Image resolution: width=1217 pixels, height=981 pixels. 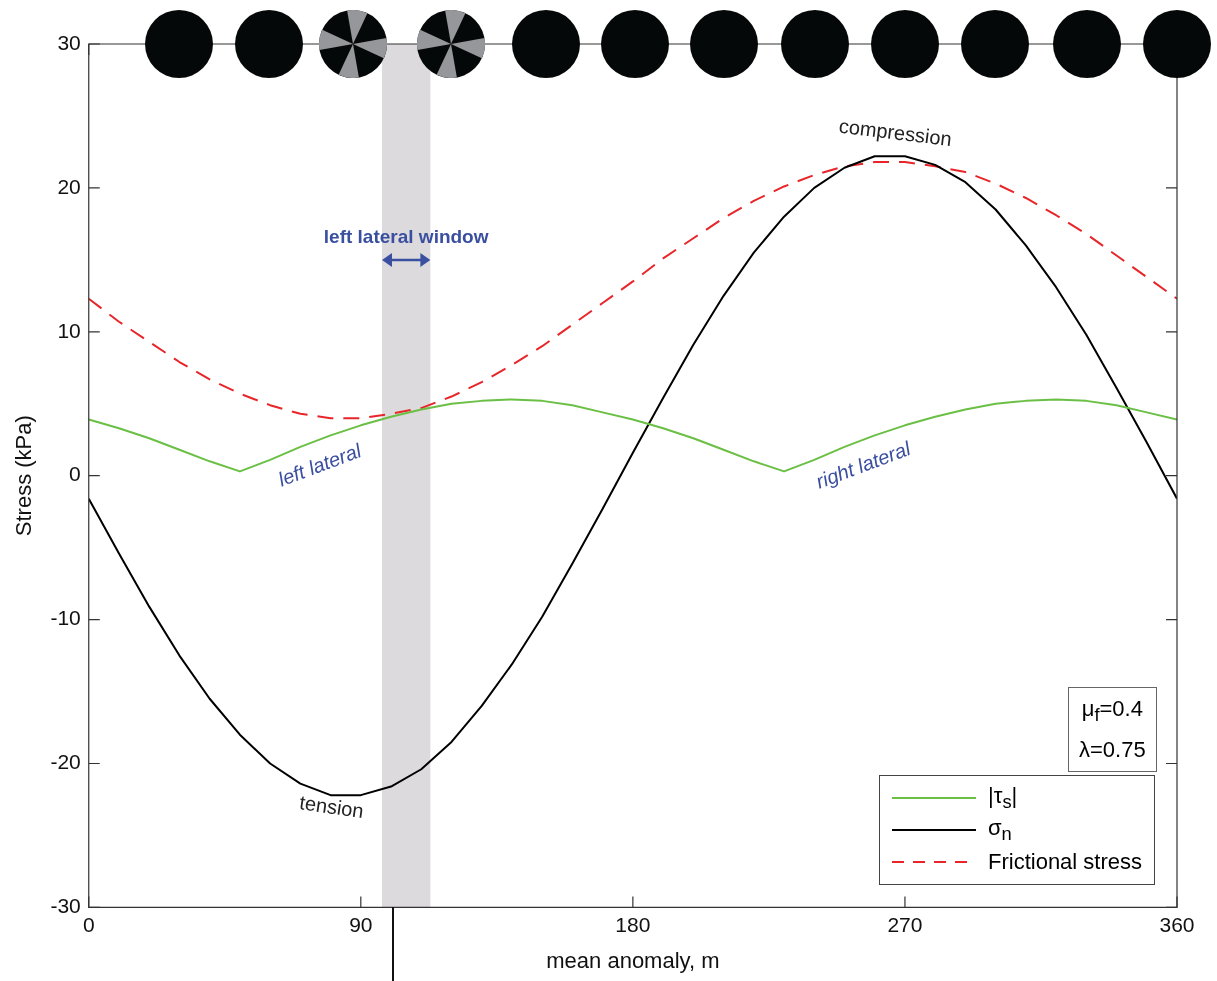 What do you see at coordinates (65, 906) in the screenshot?
I see `y-tick-label: -30` at bounding box center [65, 906].